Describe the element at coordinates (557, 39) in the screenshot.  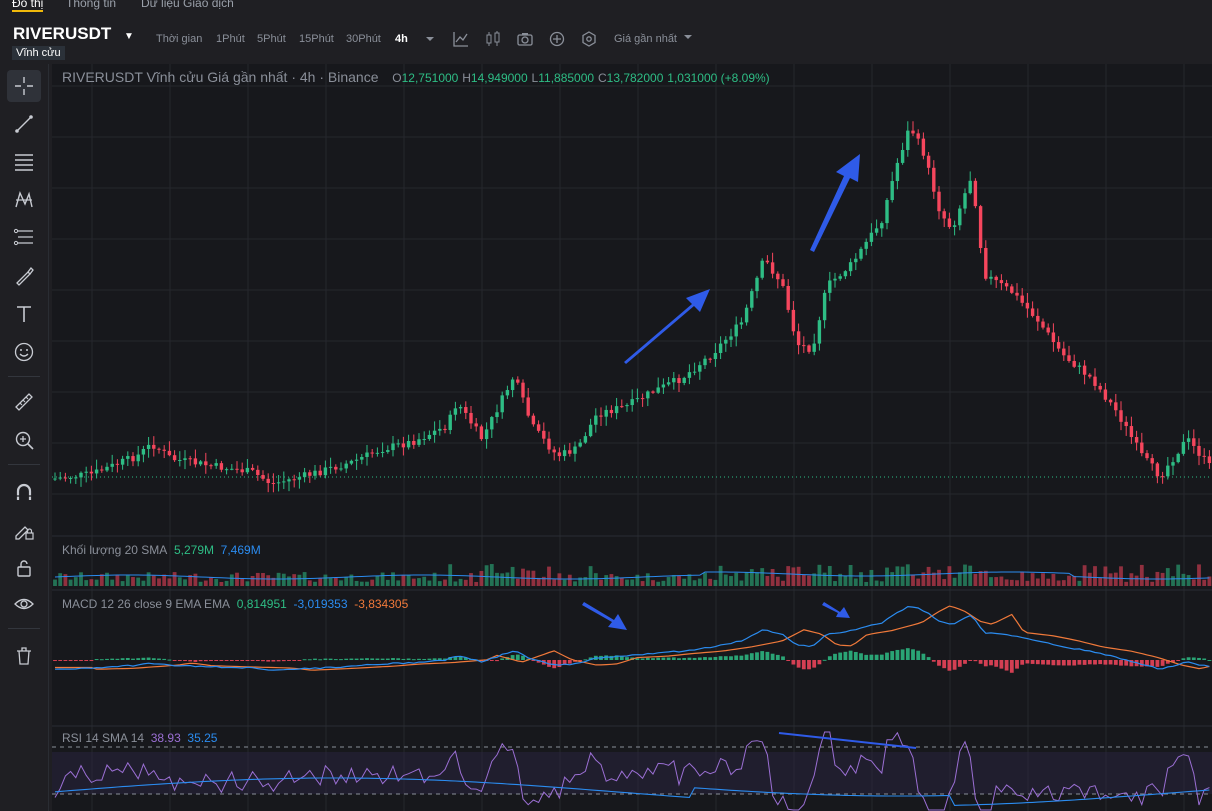
I see `add-indicator-icon` at that location.